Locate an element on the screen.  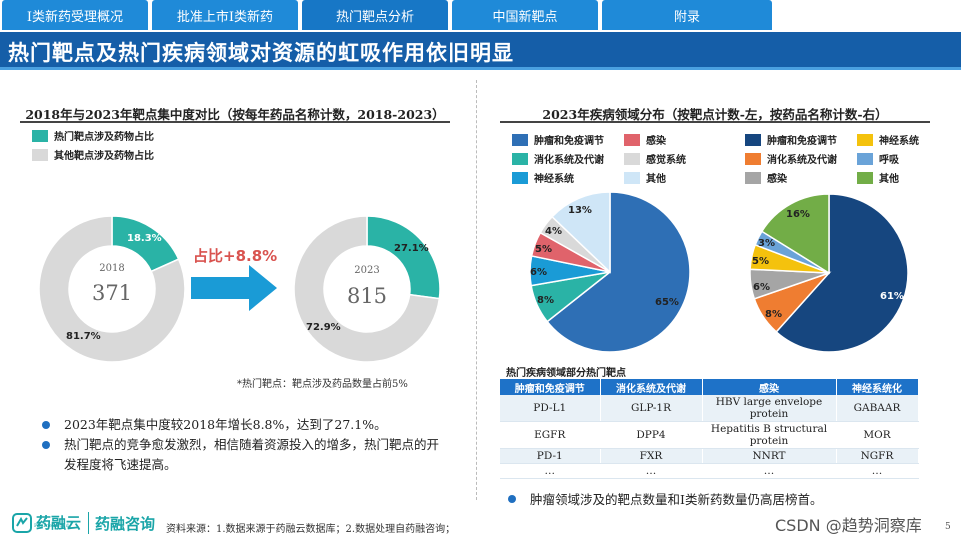
page-title: 热门靶点及热门疾病领域对资源的虹吸作用依旧明显 is located at coordinates (261, 53).